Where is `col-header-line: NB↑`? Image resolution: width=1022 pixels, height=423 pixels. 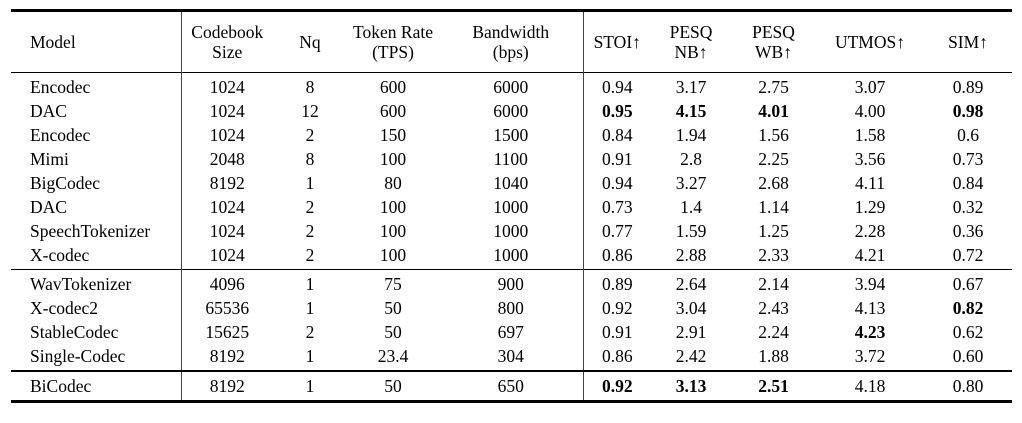 col-header-line: NB↑ is located at coordinates (691, 52).